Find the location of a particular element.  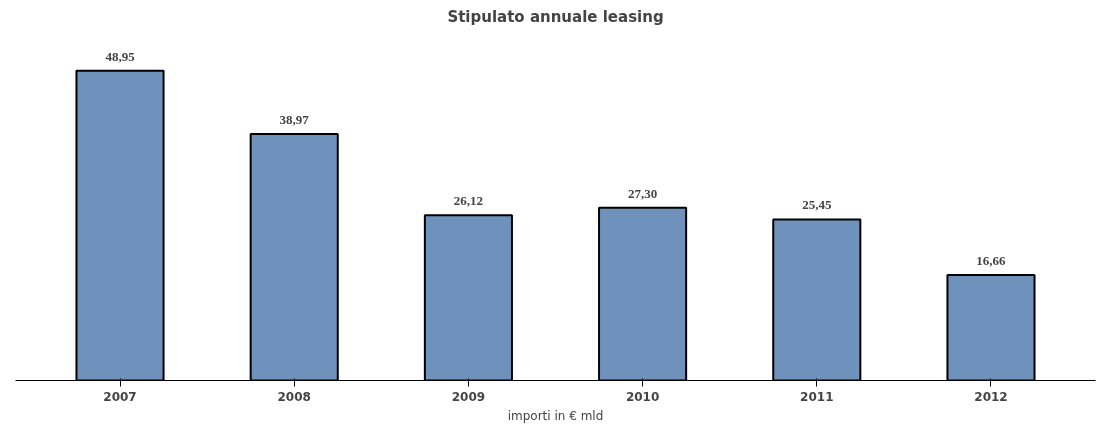

x-tick-label: 2008 is located at coordinates (294, 396).